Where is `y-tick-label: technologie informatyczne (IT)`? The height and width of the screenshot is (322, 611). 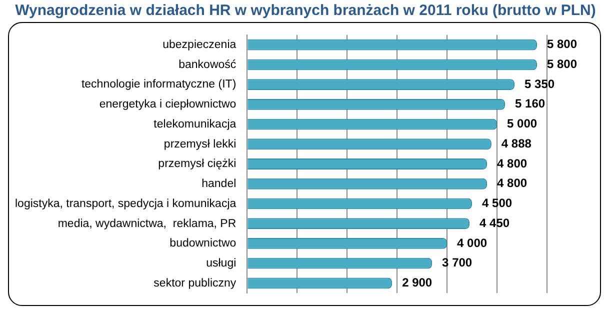
y-tick-label: technologie informatyczne (IT) is located at coordinates (158, 84).